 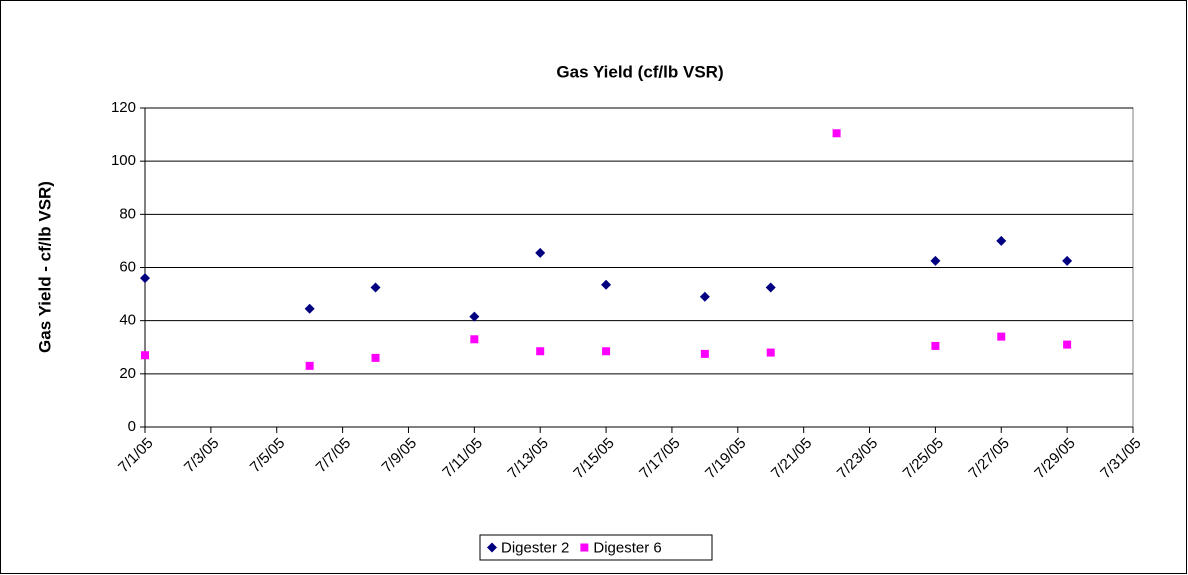 I want to click on y-tick-label: 40, so click(x=127, y=320).